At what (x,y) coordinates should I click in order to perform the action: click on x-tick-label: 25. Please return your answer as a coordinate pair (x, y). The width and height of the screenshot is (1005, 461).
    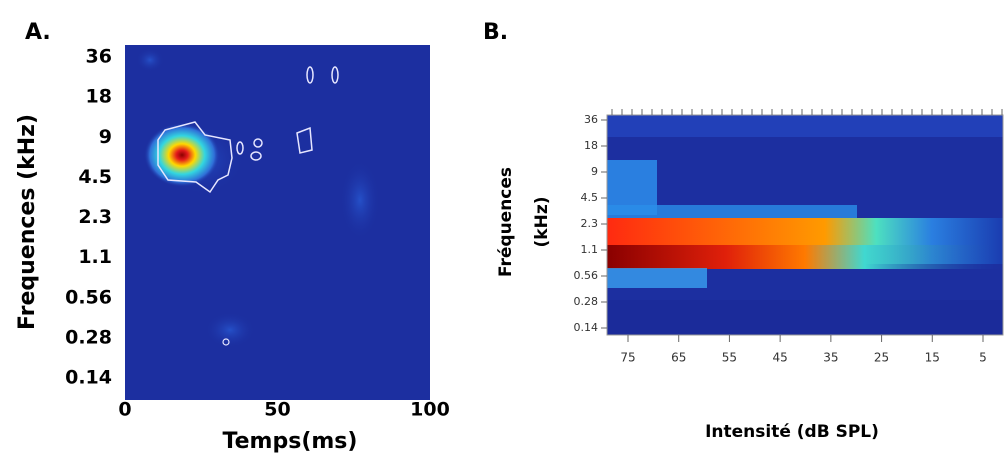
    Looking at the image, I should click on (881, 358).